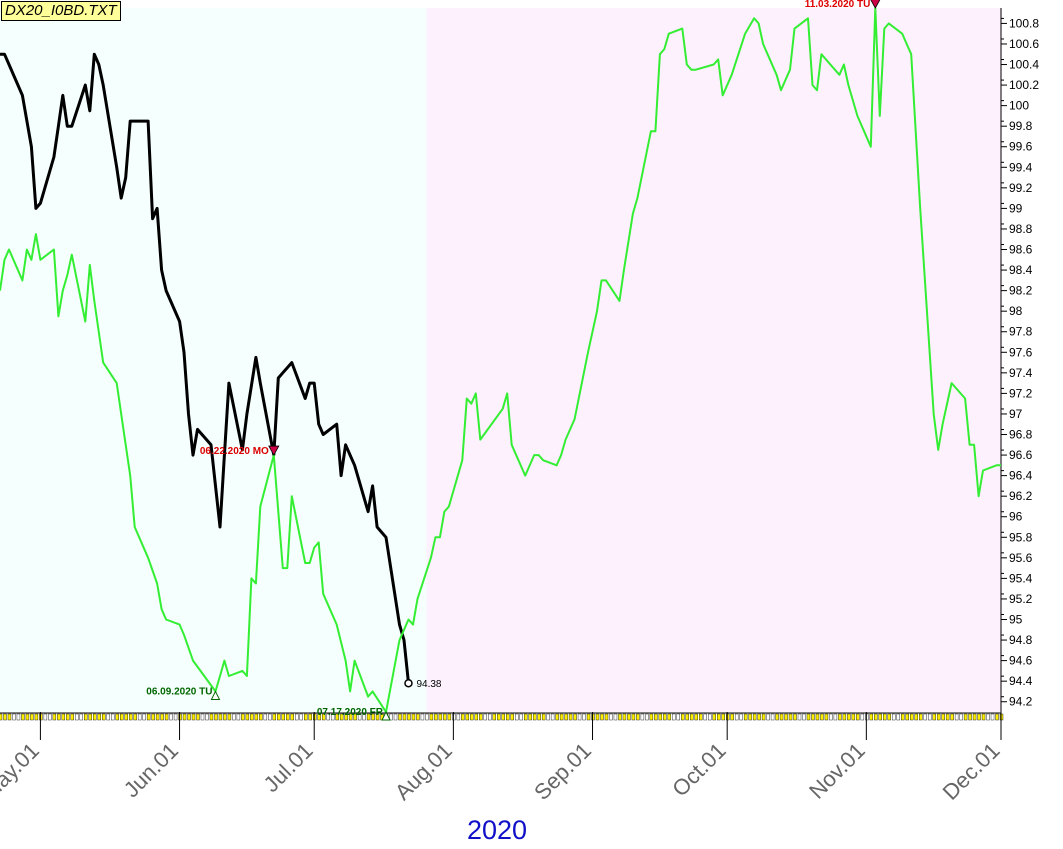 The width and height of the screenshot is (1063, 849). What do you see at coordinates (1021, 455) in the screenshot?
I see `y-tick-label: 96.6` at bounding box center [1021, 455].